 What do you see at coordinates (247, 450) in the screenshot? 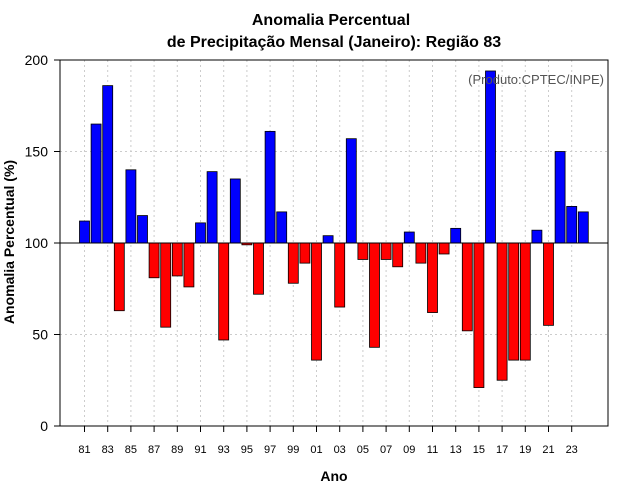
I see `x-tick-label-95: 95` at bounding box center [247, 450].